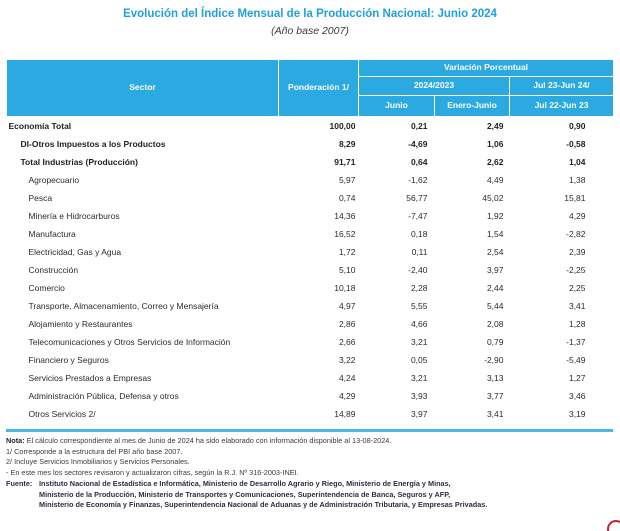 This screenshot has width=620, height=531. What do you see at coordinates (310, 180) in the screenshot?
I see `table-row: Agropecuario 5,97 -1,62 4,49 1,38` at bounding box center [310, 180].